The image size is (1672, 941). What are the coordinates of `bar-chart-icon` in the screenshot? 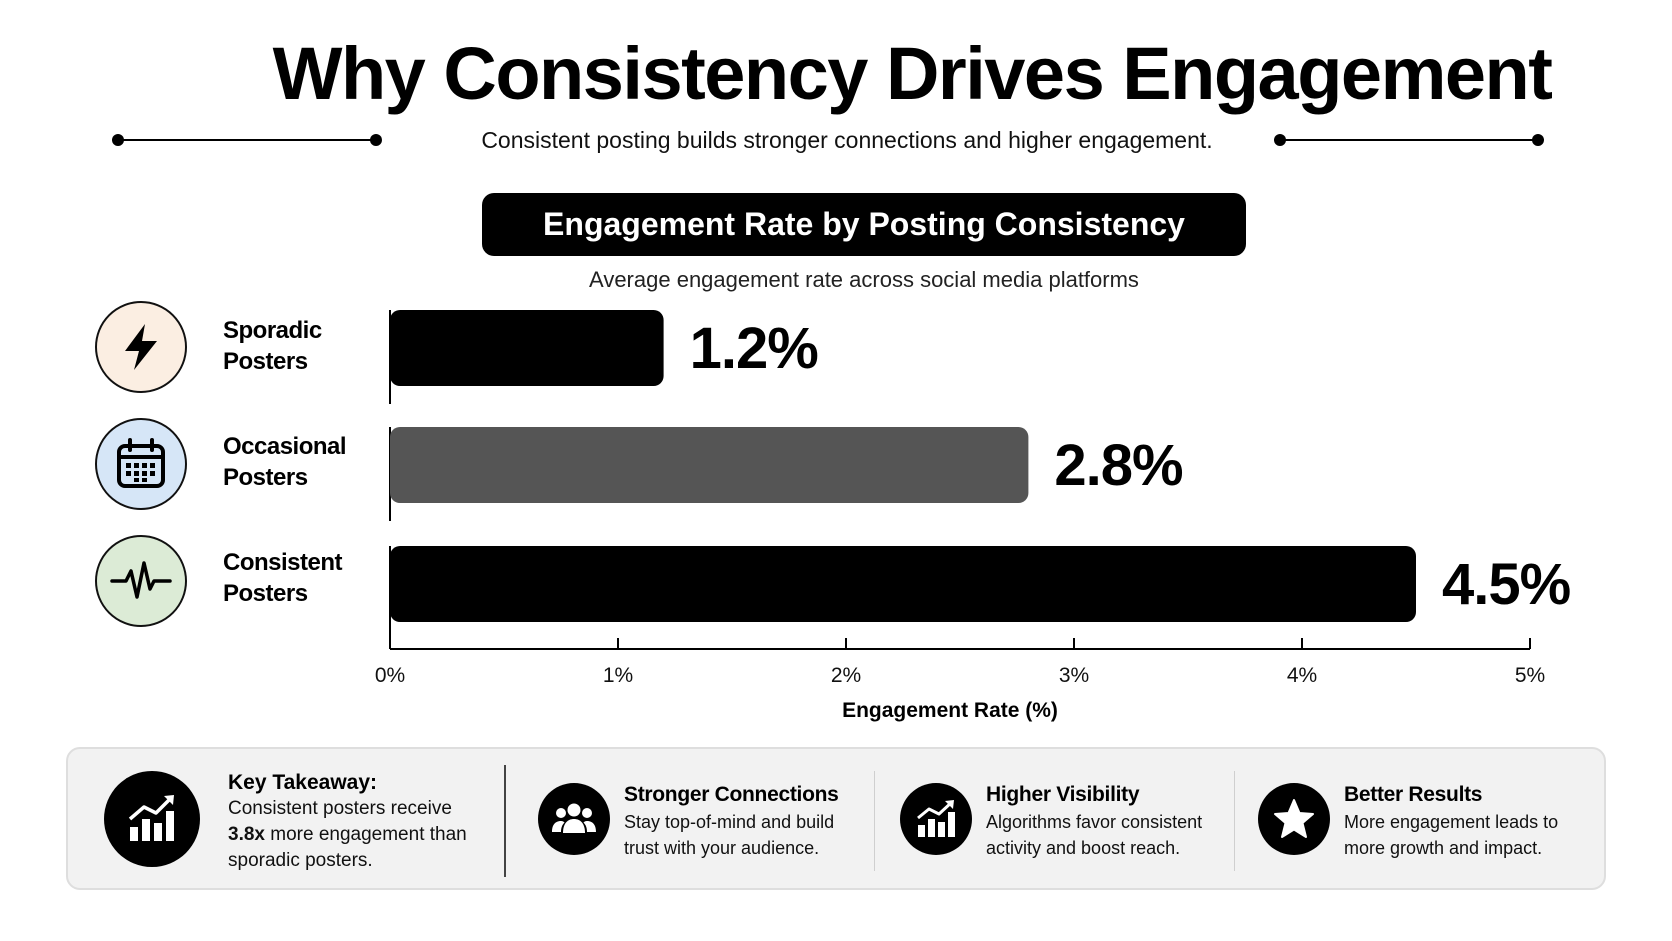 It's located at (936, 819).